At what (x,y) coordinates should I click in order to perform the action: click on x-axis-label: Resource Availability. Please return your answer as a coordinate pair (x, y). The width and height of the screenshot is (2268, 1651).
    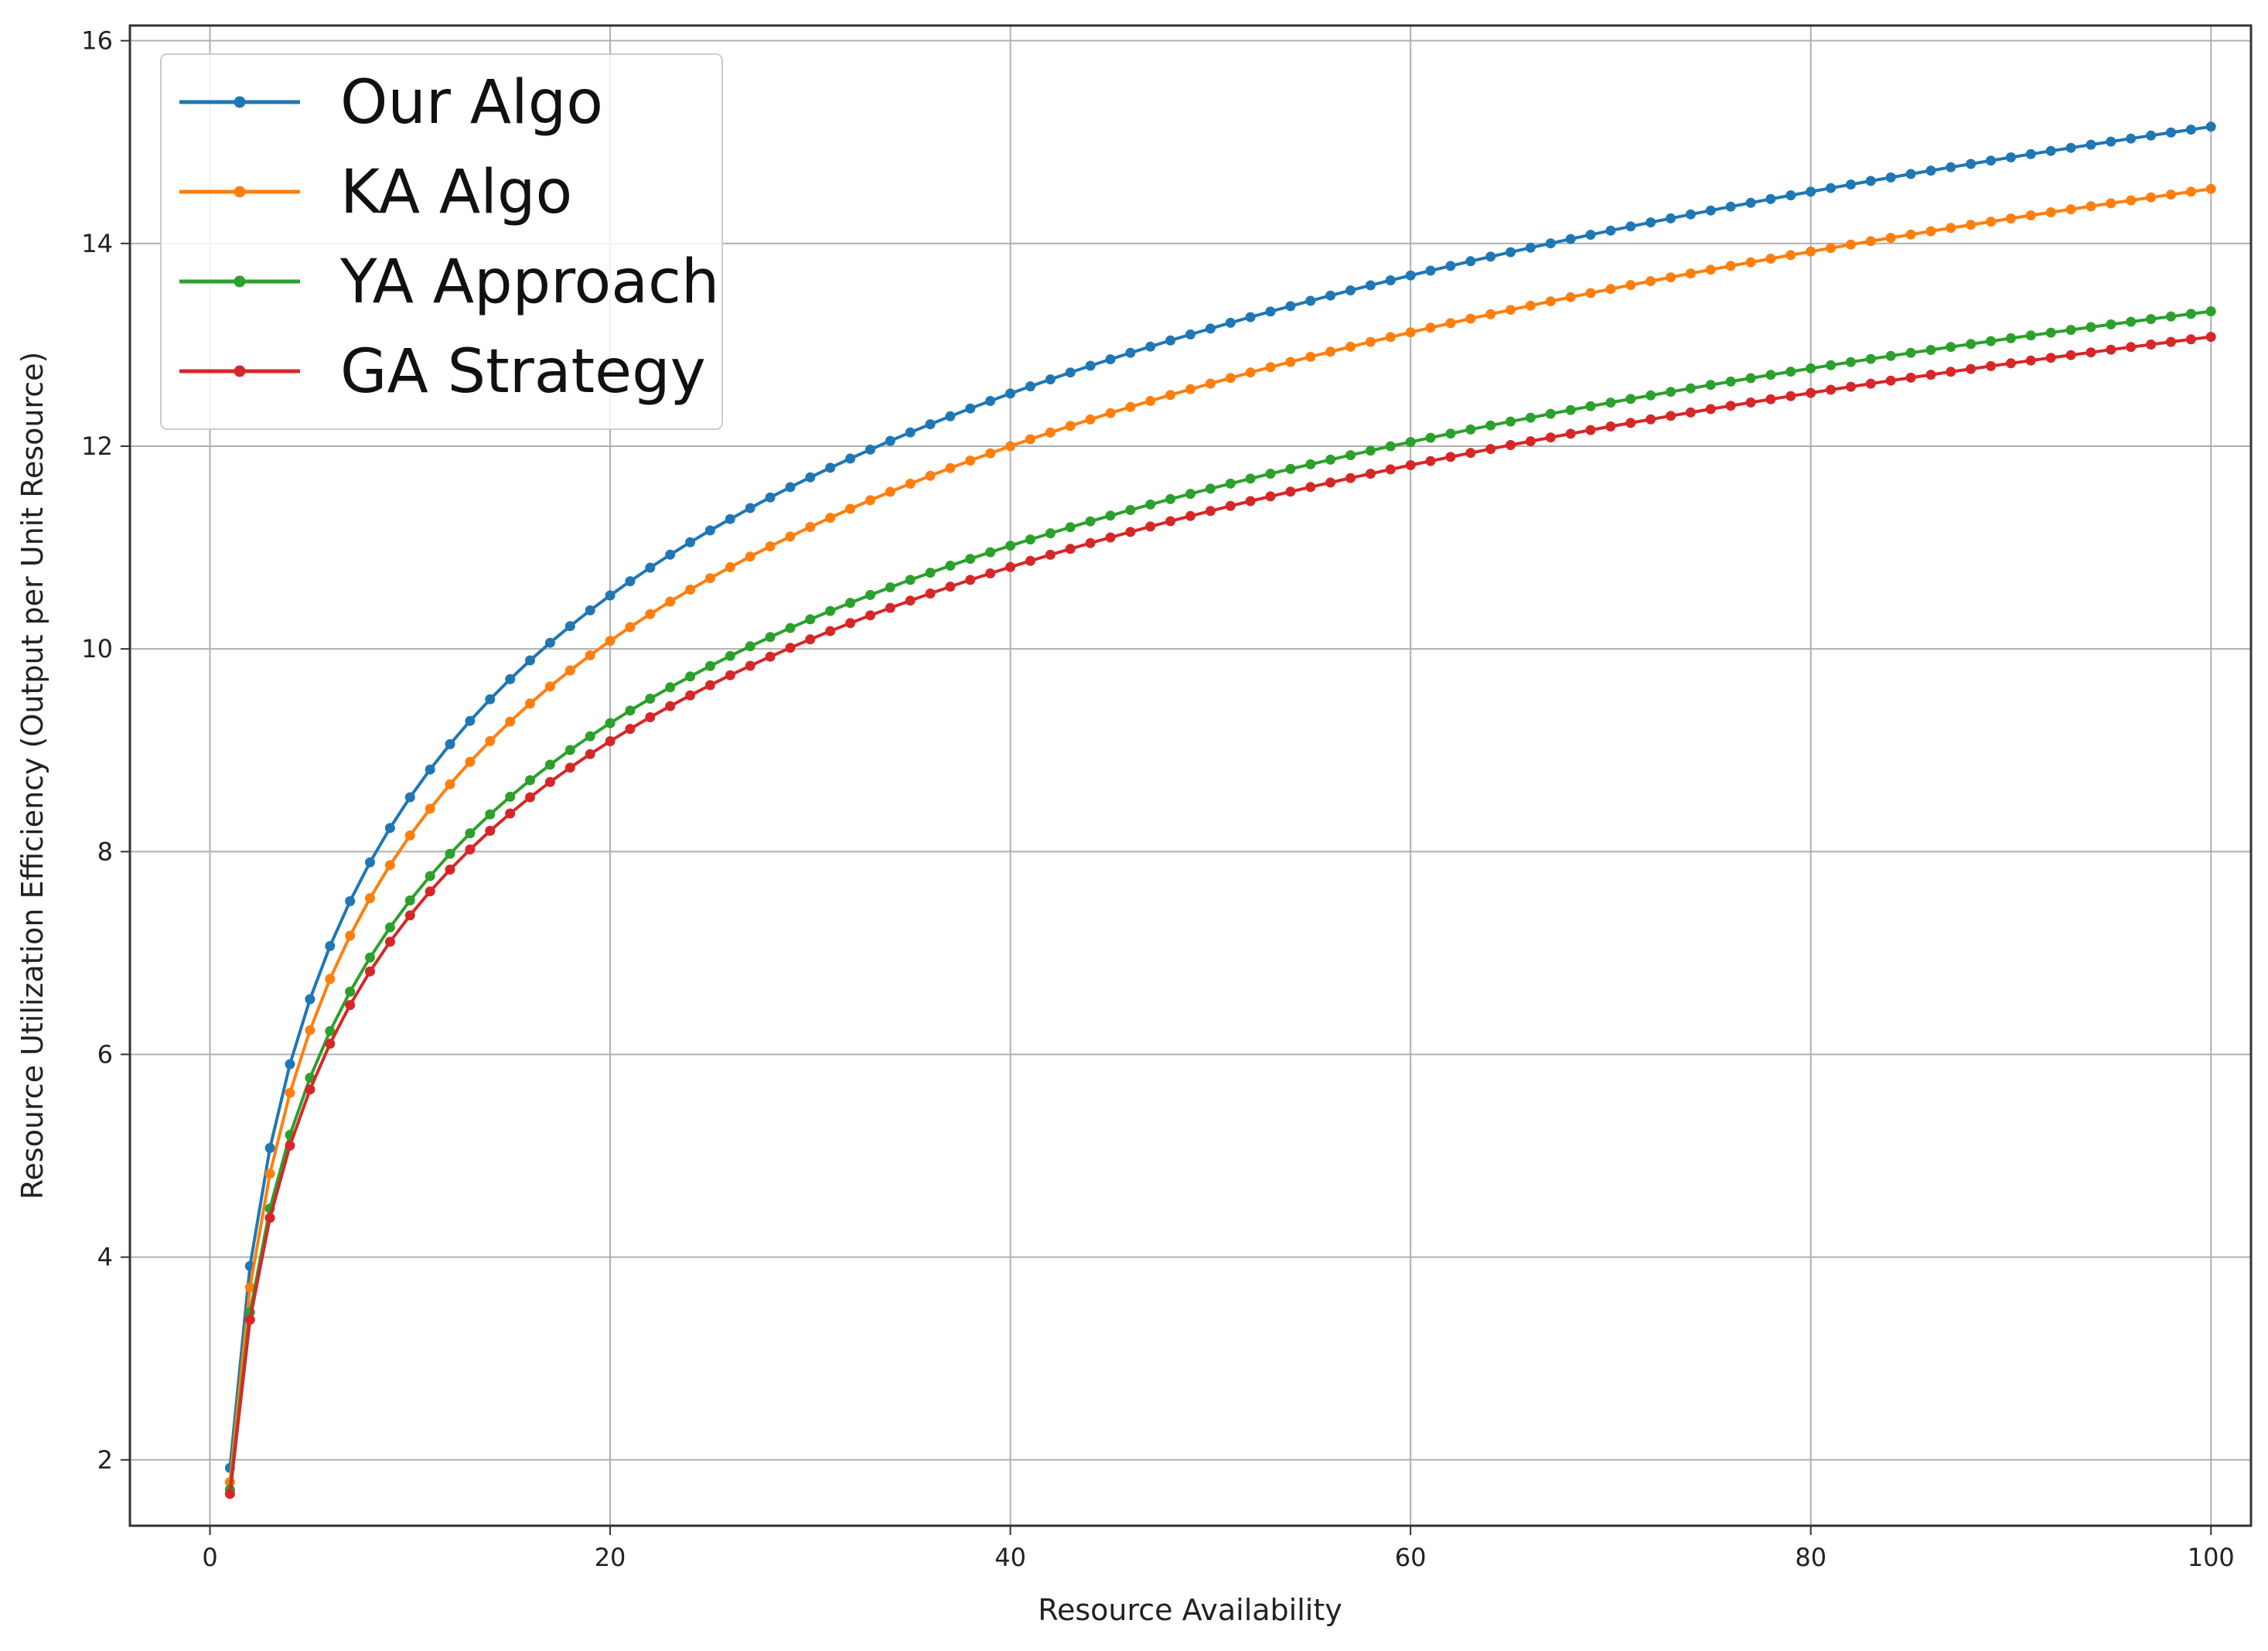
    Looking at the image, I should click on (1190, 1610).